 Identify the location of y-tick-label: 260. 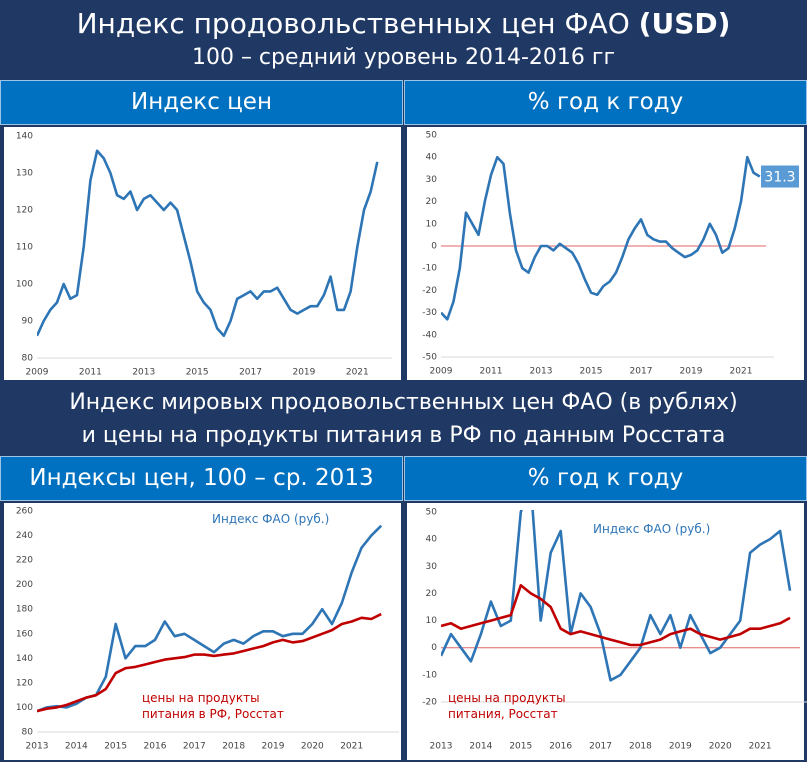
(24, 512).